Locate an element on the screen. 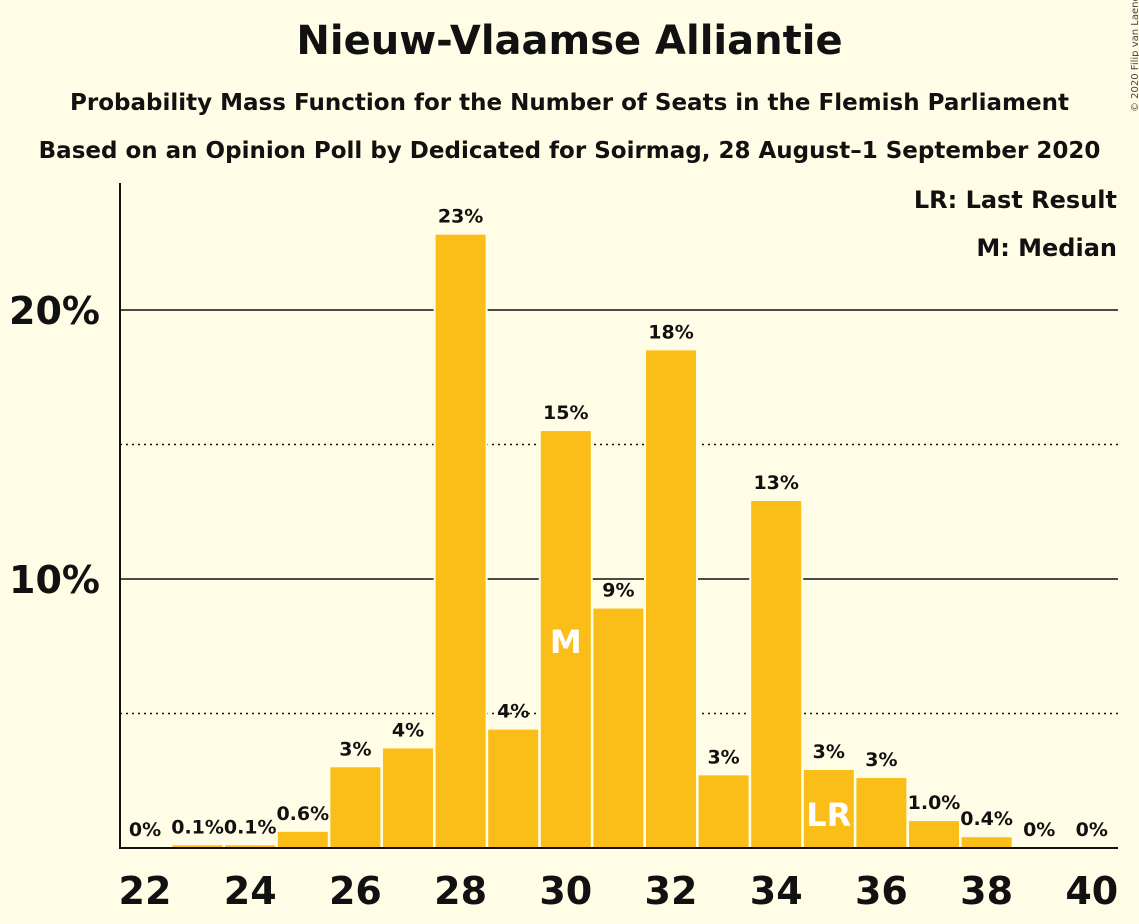 Image resolution: width=1139 pixels, height=924 pixels. x-tick-label: 40 is located at coordinates (1091, 891).